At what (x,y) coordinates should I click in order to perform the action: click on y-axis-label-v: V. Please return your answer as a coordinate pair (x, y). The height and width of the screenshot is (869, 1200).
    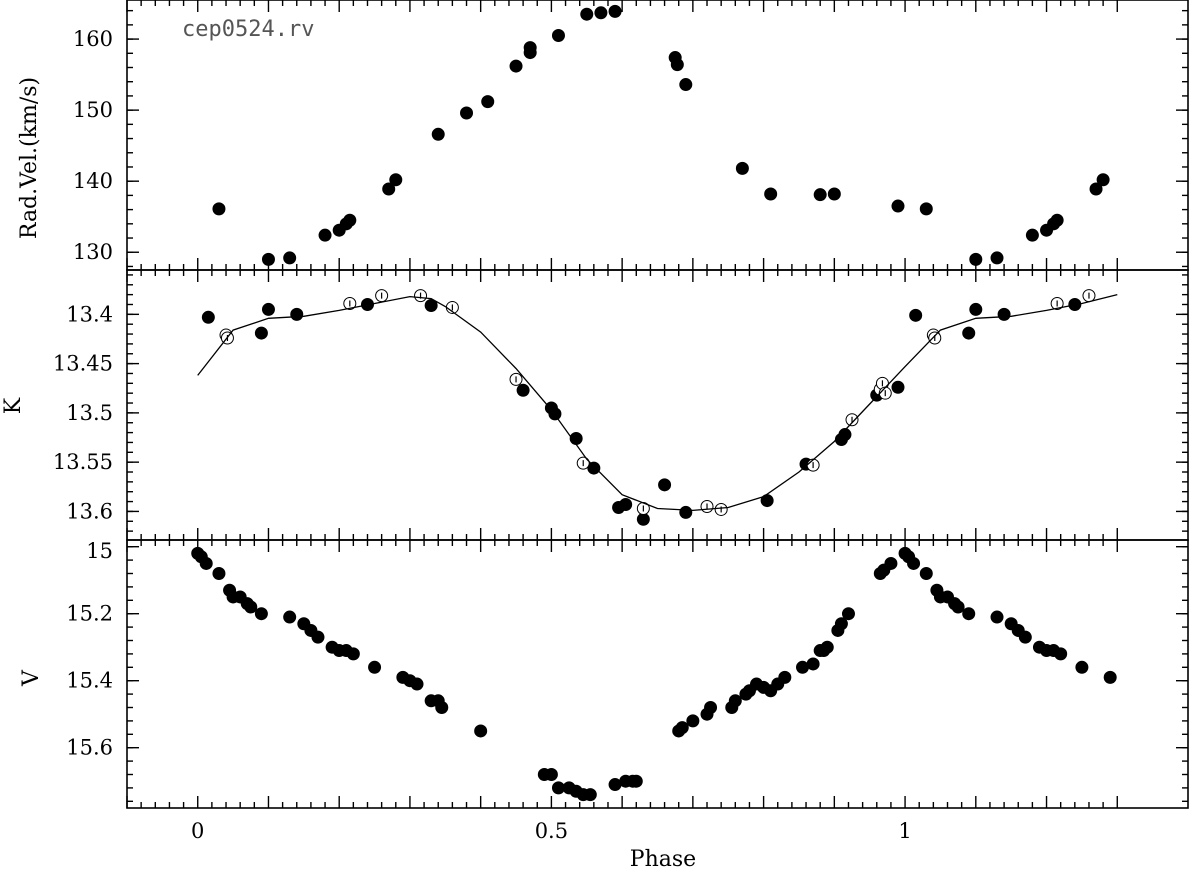
    Looking at the image, I should click on (31, 678).